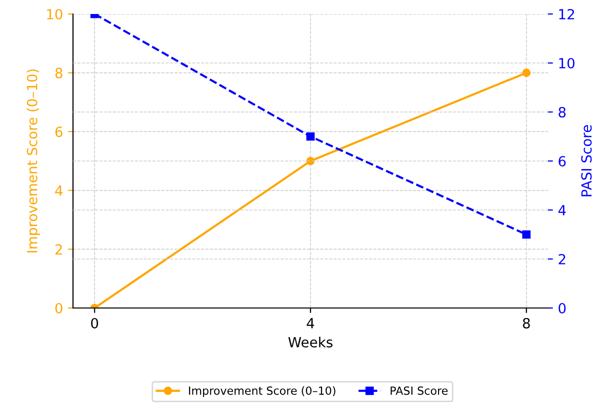 The image size is (605, 407). Describe the element at coordinates (262, 391) in the screenshot. I see `legend-label: Improvement Score (0–10)` at that location.